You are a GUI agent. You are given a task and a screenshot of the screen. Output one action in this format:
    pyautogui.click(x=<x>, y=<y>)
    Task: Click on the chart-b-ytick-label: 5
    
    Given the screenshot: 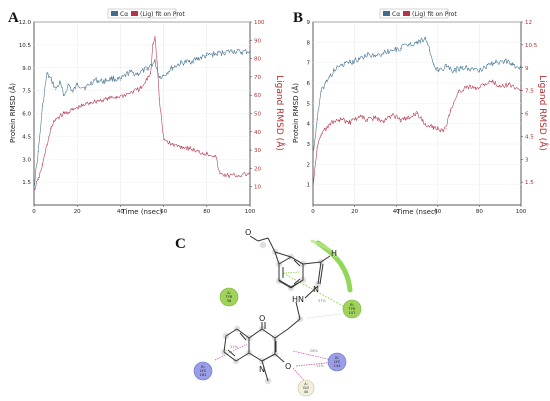 What is the action you would take?
    pyautogui.click(x=309, y=104)
    